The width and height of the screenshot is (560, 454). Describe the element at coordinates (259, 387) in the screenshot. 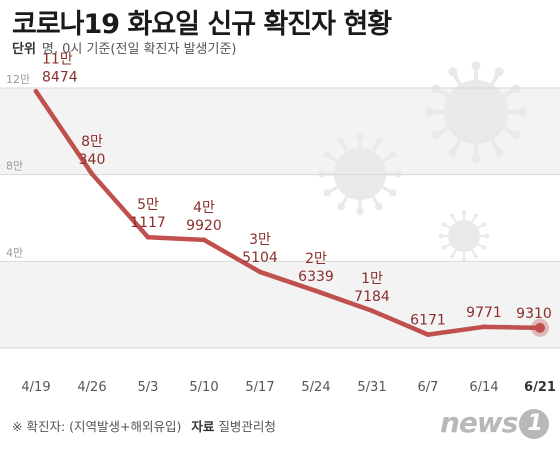

I see `x-tick-label: 5/17` at that location.